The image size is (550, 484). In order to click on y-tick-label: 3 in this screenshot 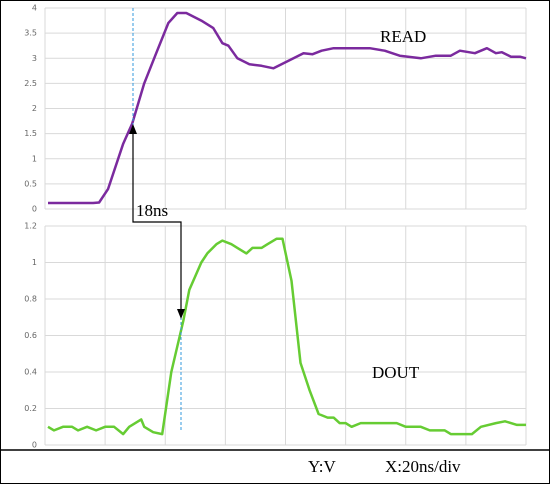, I will do `click(34, 58)`.